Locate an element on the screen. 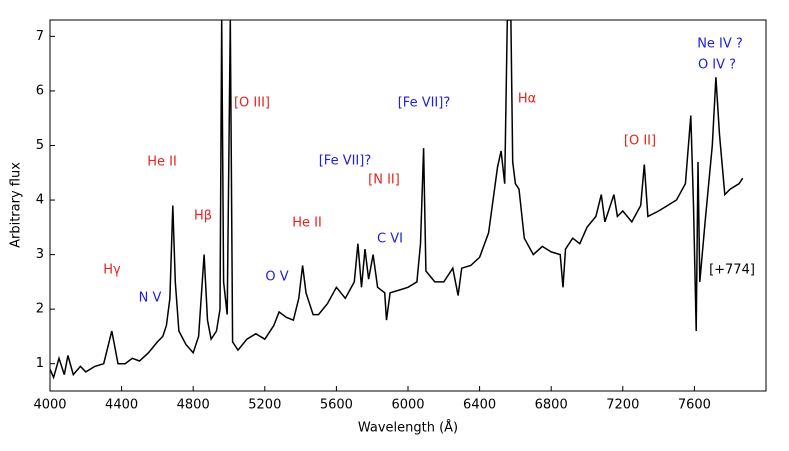 This screenshot has width=789, height=451. y-tick-label: 2 is located at coordinates (40, 309).